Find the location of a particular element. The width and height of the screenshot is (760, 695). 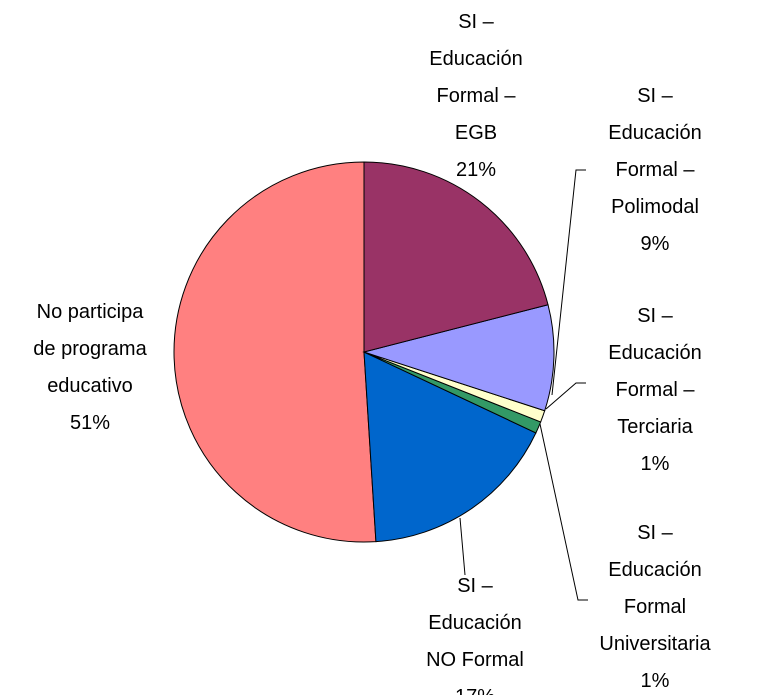

slice-name: SI – Educación Formal – Terciaria is located at coordinates (655, 371).